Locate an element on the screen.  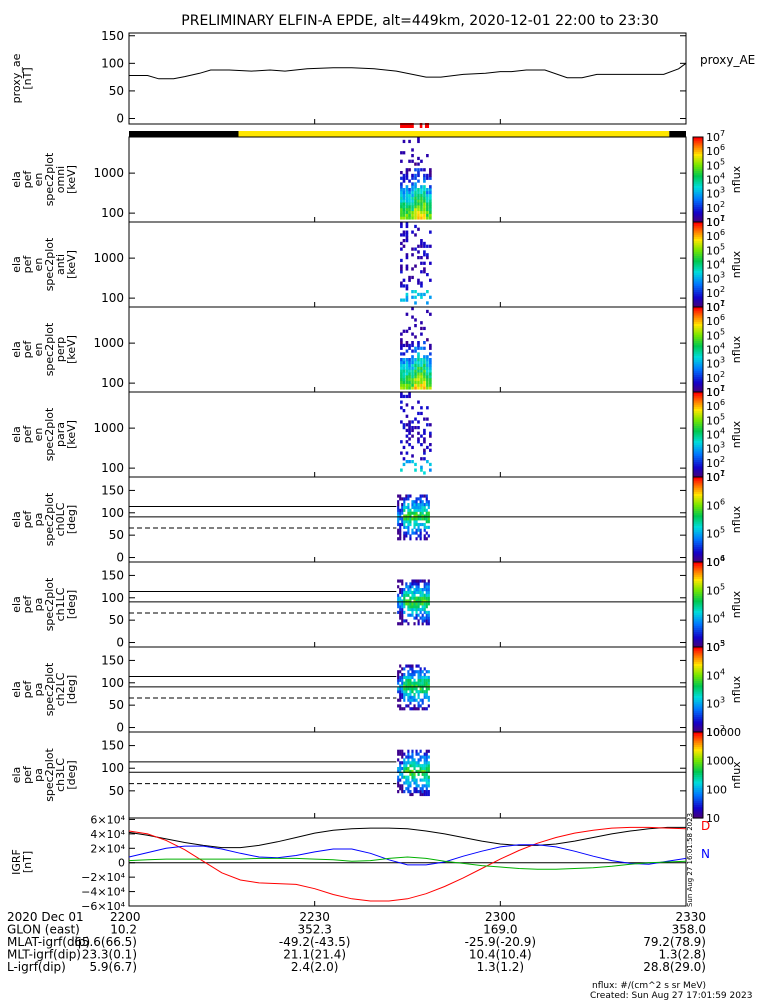
ephemeris-value: 1.3(2.8) is located at coordinates (682, 955).